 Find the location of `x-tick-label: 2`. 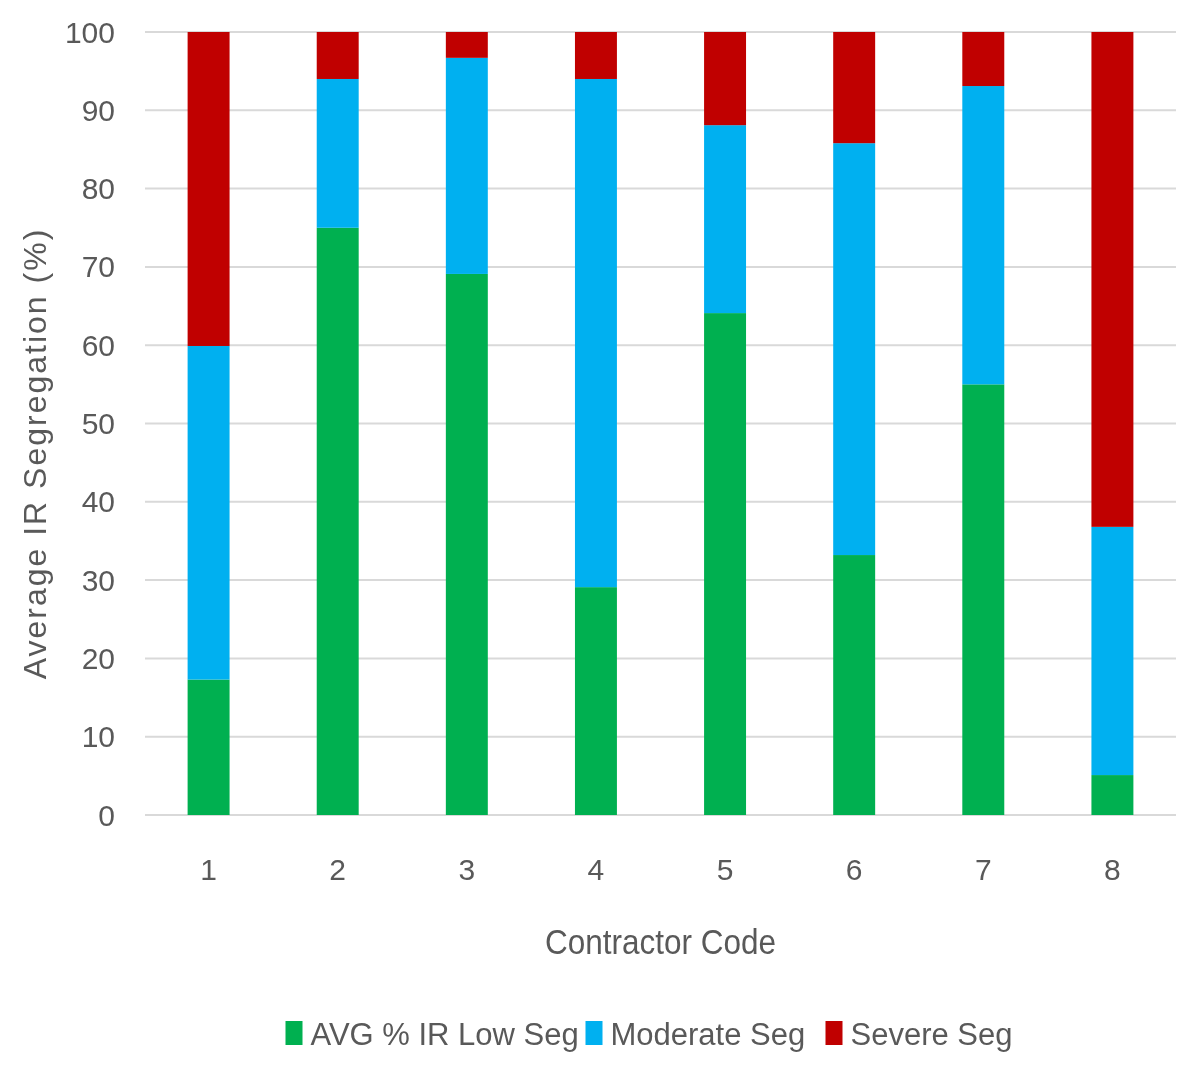

x-tick-label: 2 is located at coordinates (338, 869).